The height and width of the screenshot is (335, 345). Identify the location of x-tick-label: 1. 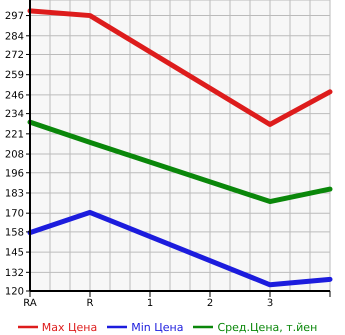
(150, 304).